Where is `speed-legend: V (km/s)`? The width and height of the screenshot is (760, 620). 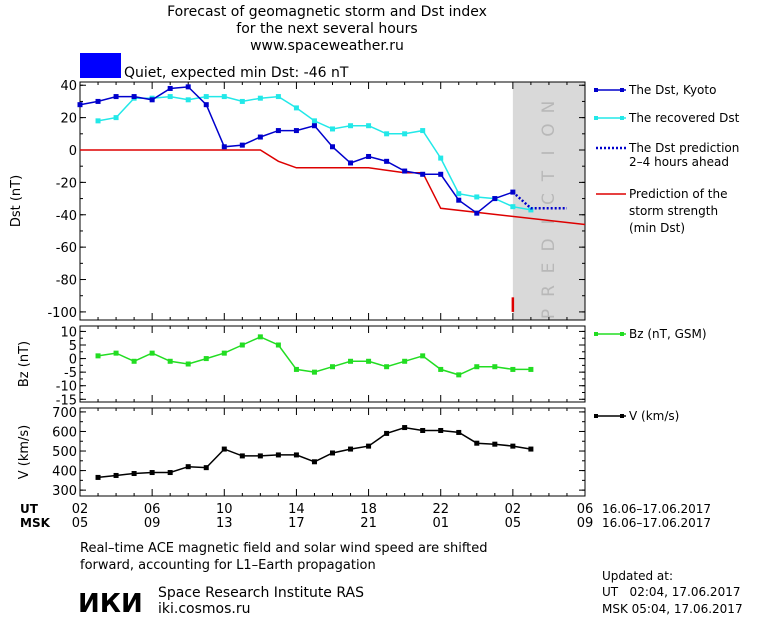
speed-legend: V (km/s) is located at coordinates (636, 416).